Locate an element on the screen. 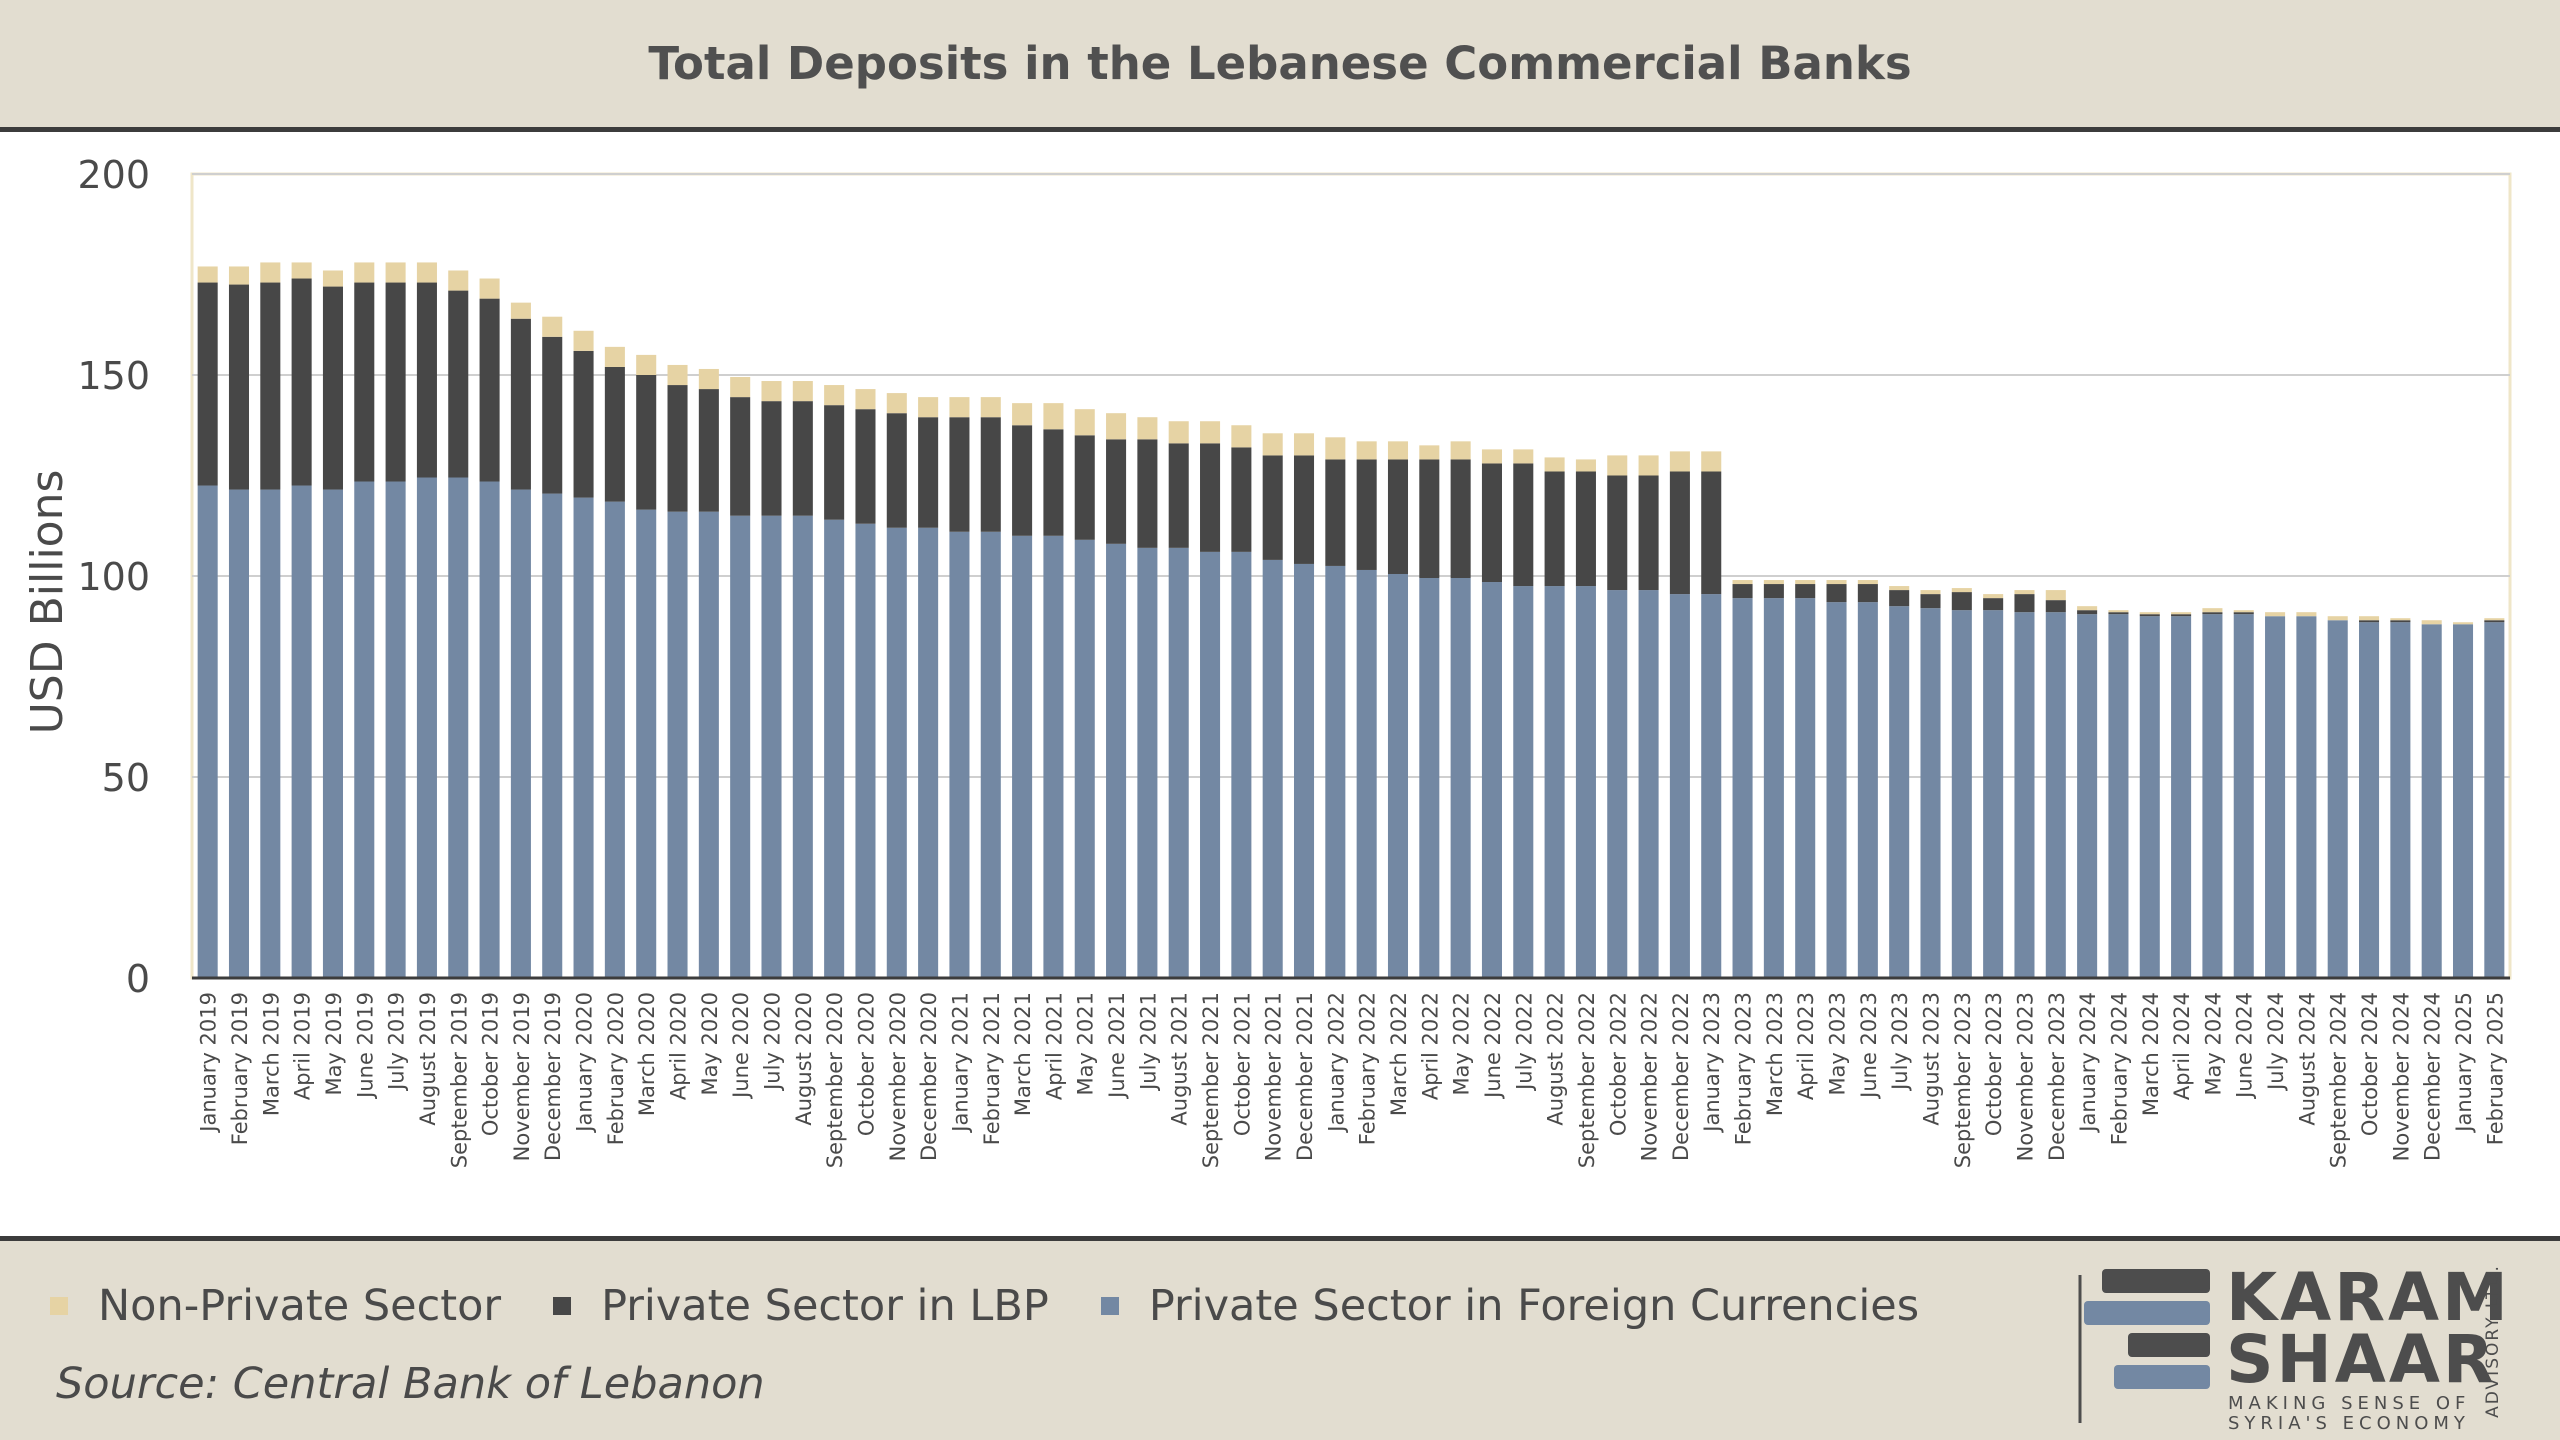 The height and width of the screenshot is (1440, 2560). logo-vertical-text: ADVISORY LTD. is located at coordinates (2493, 1341).